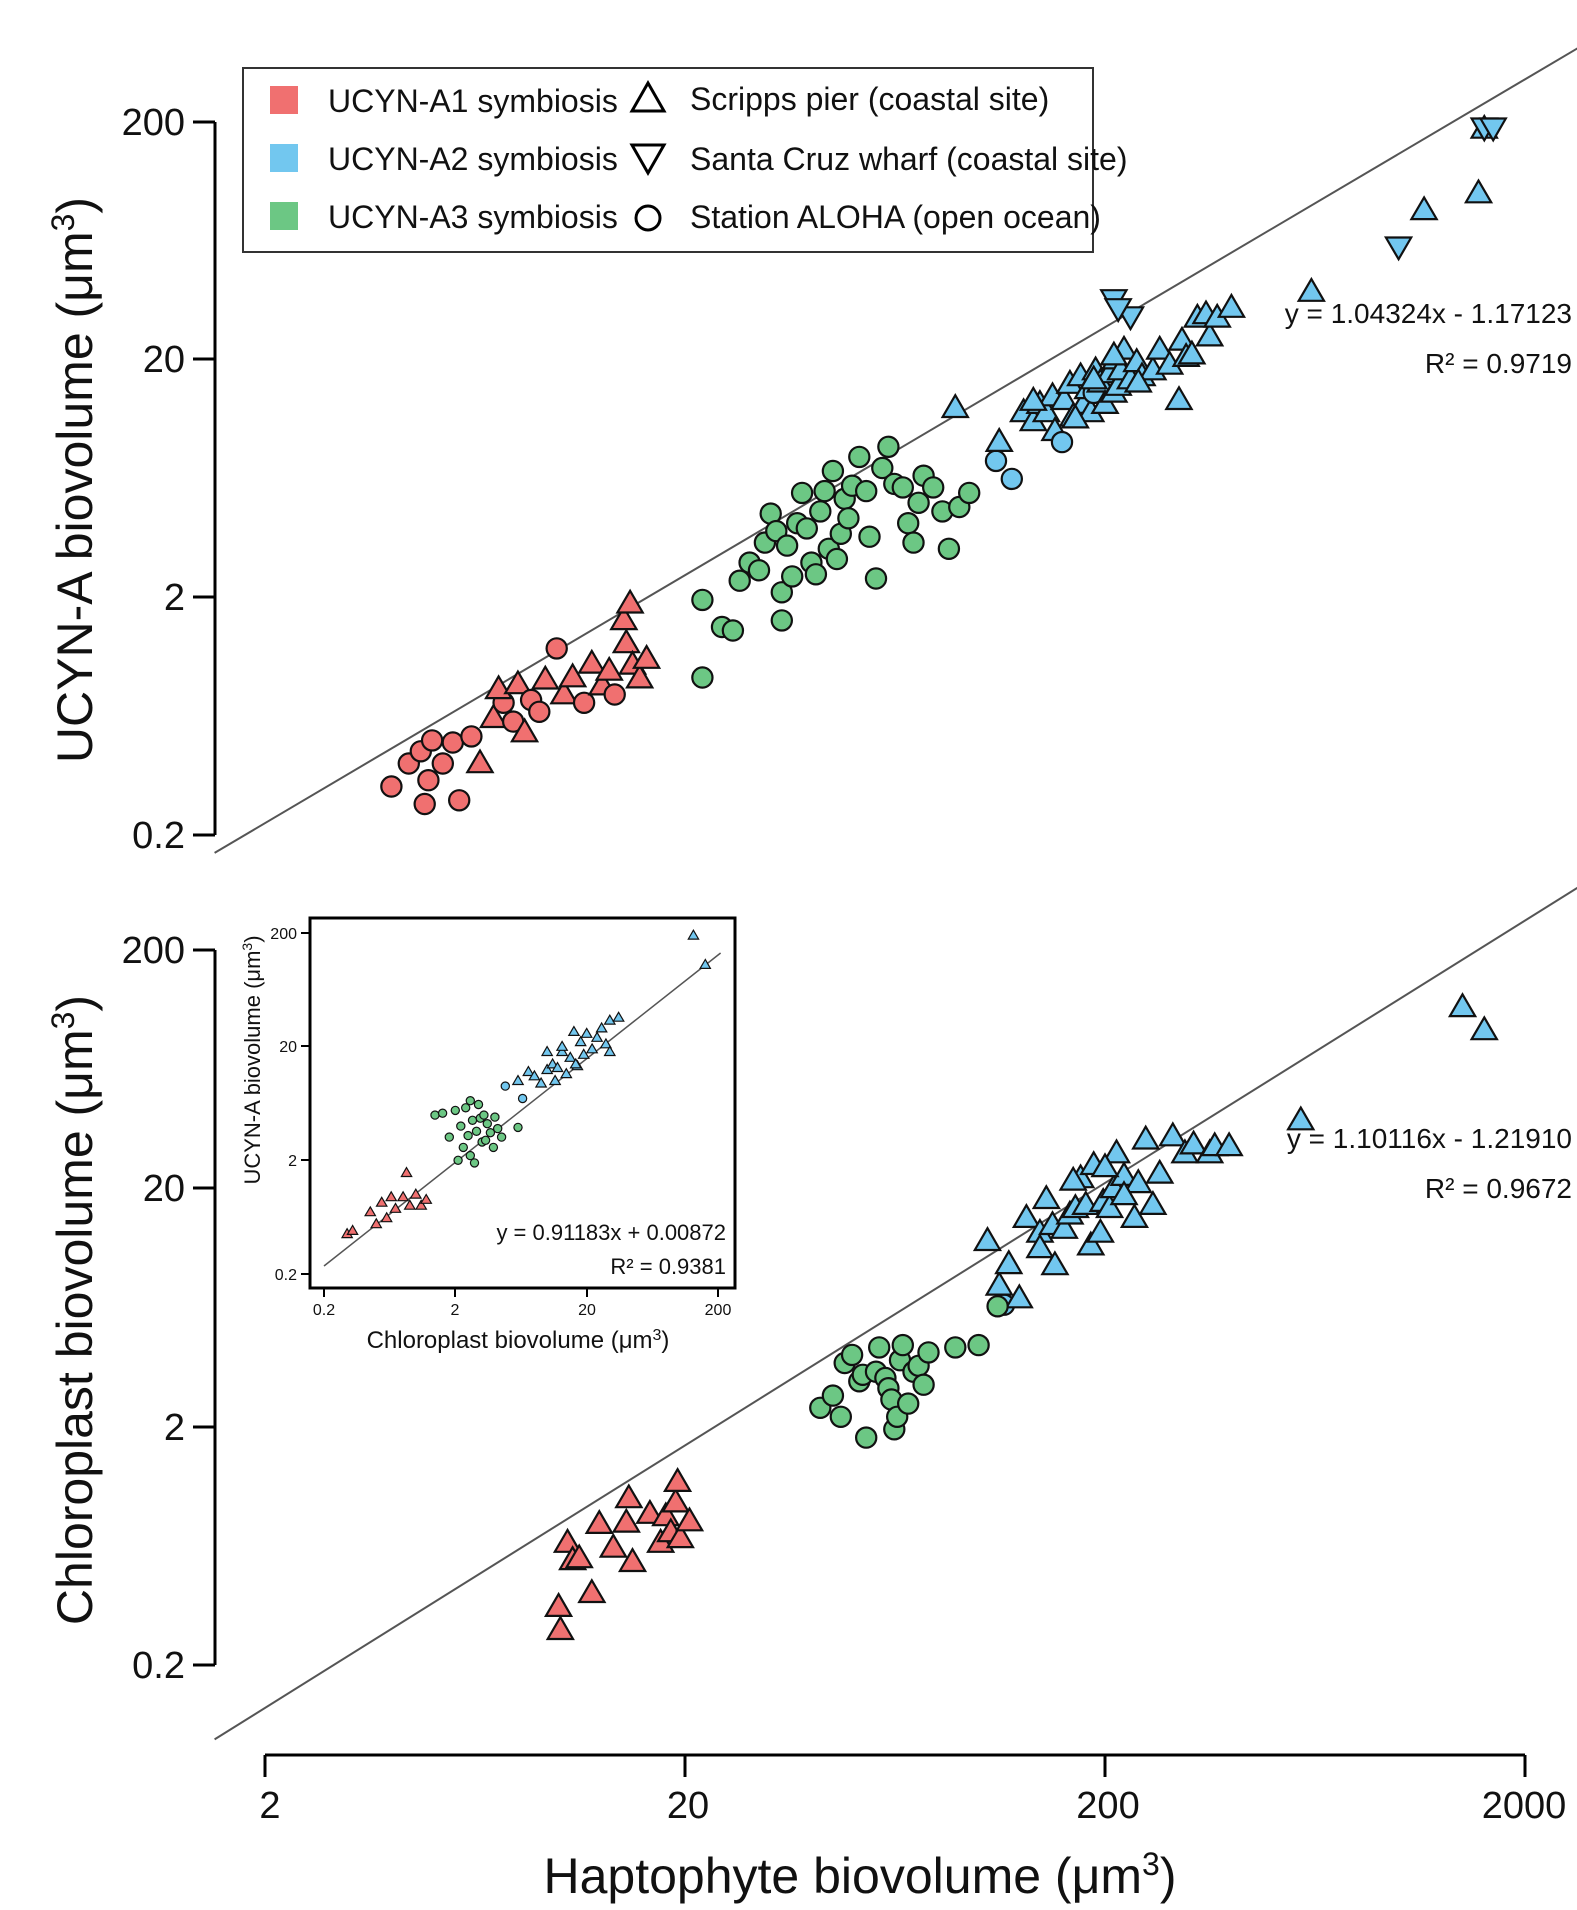  Describe the element at coordinates (648, 160) in the screenshot. I see `triangle-down-icon` at that location.